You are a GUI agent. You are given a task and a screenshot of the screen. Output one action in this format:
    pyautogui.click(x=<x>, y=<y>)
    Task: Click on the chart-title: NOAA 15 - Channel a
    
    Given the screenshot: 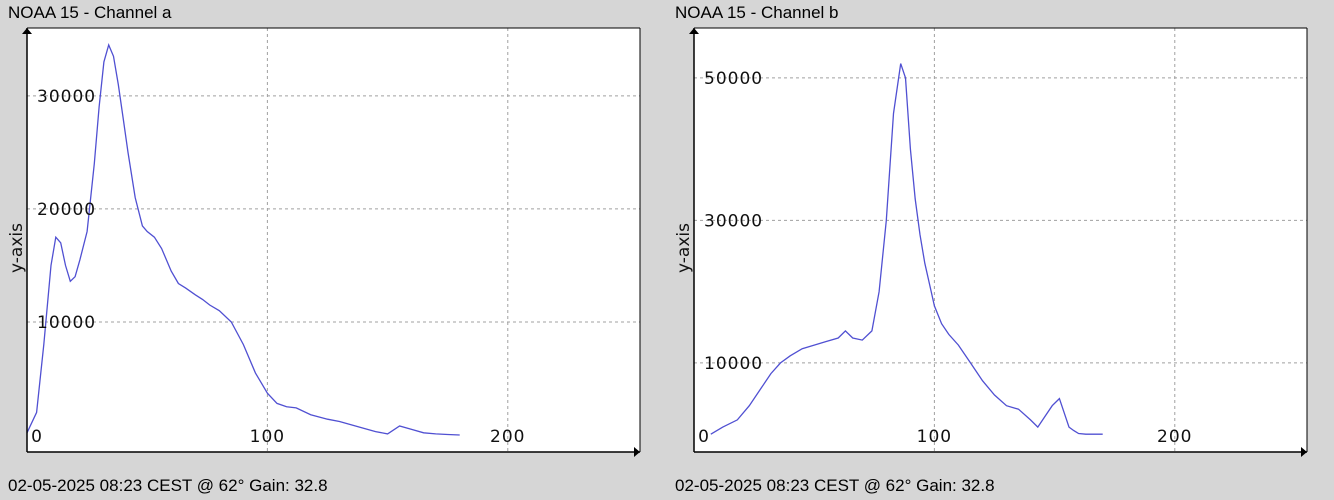 What is the action you would take?
    pyautogui.click(x=90, y=12)
    